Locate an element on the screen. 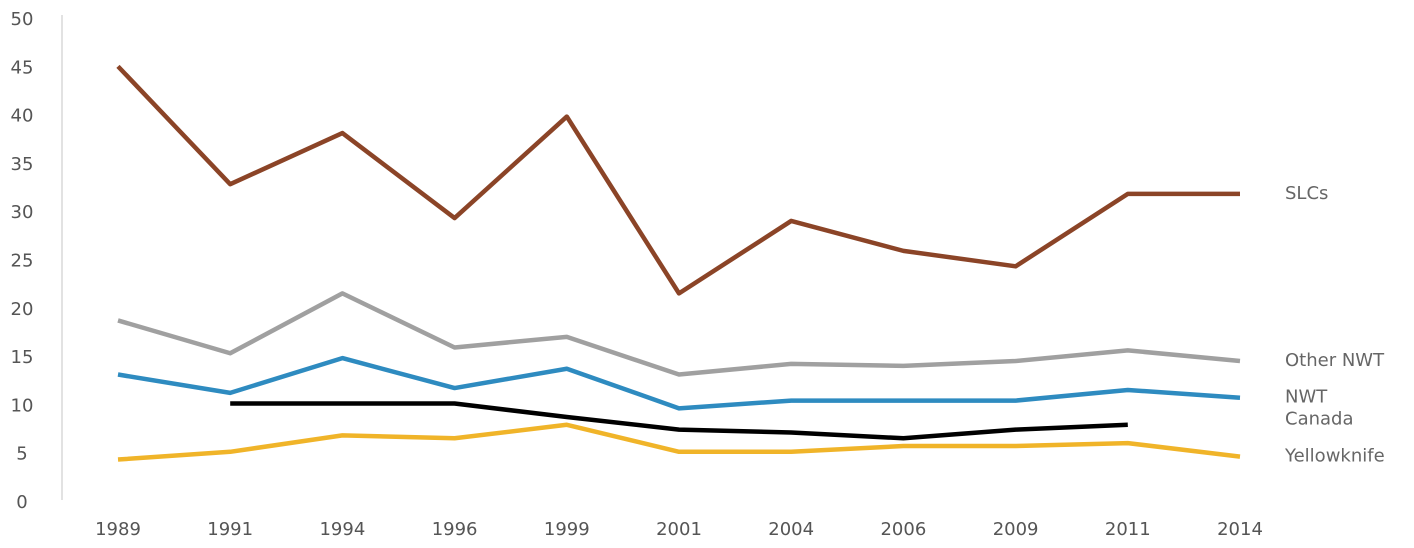 Image resolution: width=1414 pixels, height=548 pixels. x-tick-label: 1996 is located at coordinates (455, 529).